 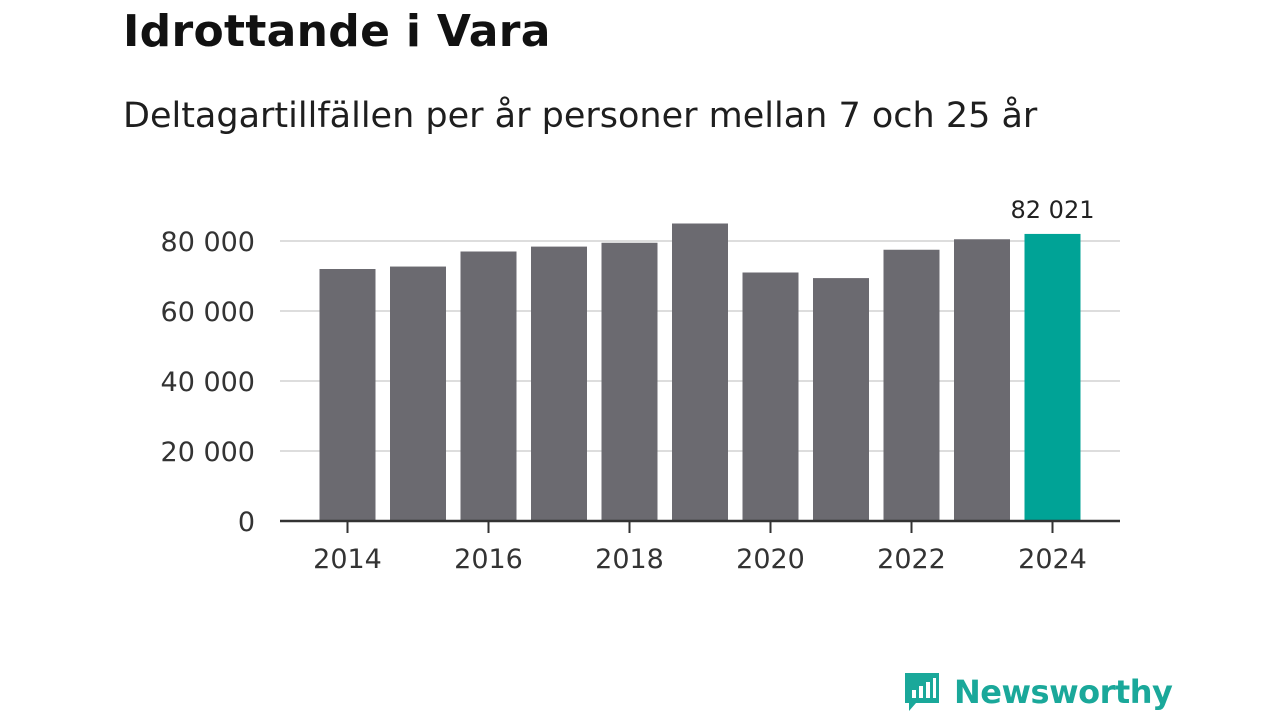 What do you see at coordinates (629, 381) in the screenshot?
I see `bar-2018` at bounding box center [629, 381].